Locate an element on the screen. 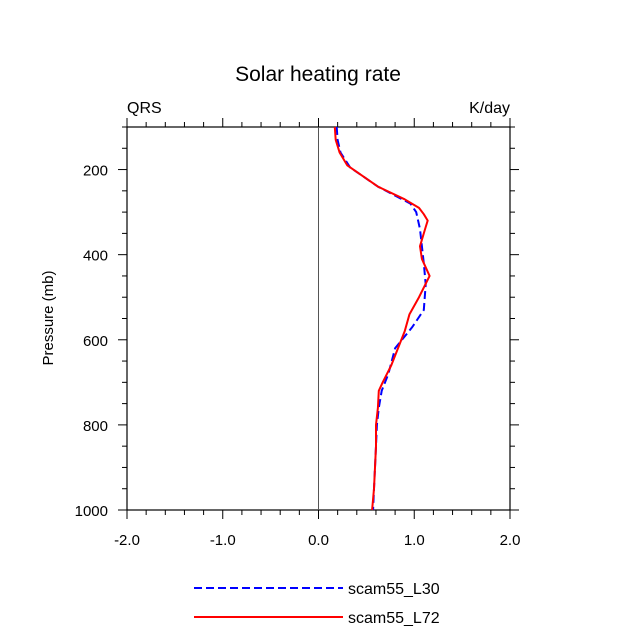 This screenshot has height=637, width=637. right-string-label: K/day is located at coordinates (489, 108).